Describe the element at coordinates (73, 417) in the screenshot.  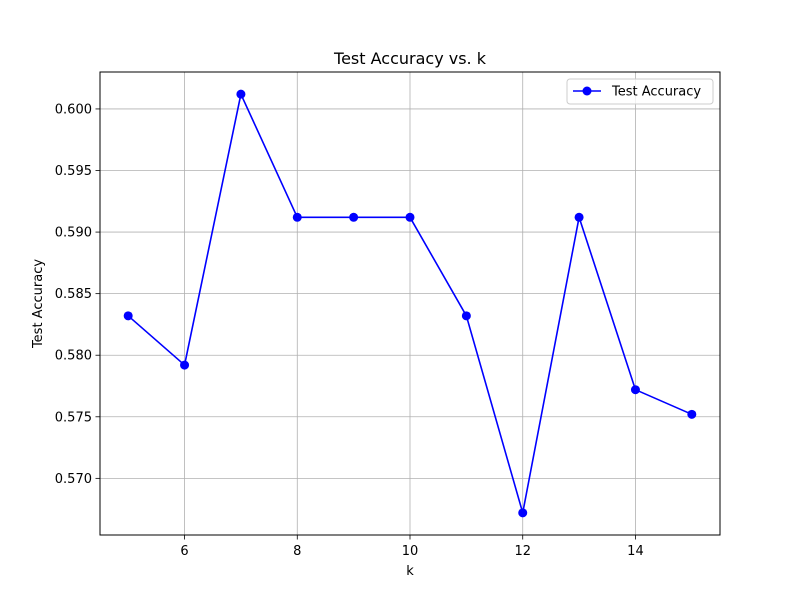
I see `y-tick-label-0.575: 0.575` at that location.